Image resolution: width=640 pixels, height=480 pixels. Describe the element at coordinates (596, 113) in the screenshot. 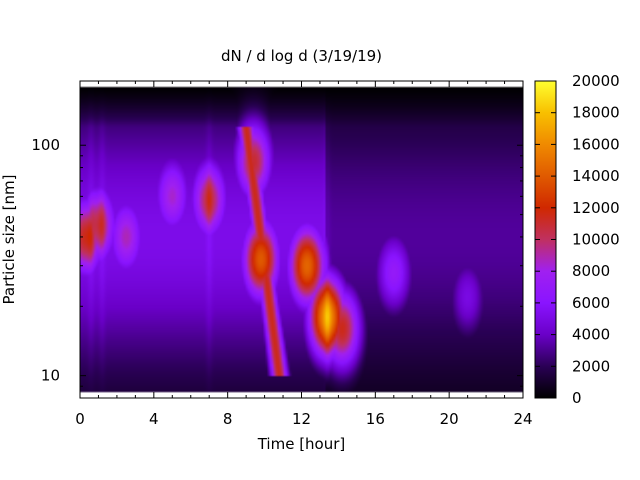

I see `colorbar-tick-label: 18000` at that location.